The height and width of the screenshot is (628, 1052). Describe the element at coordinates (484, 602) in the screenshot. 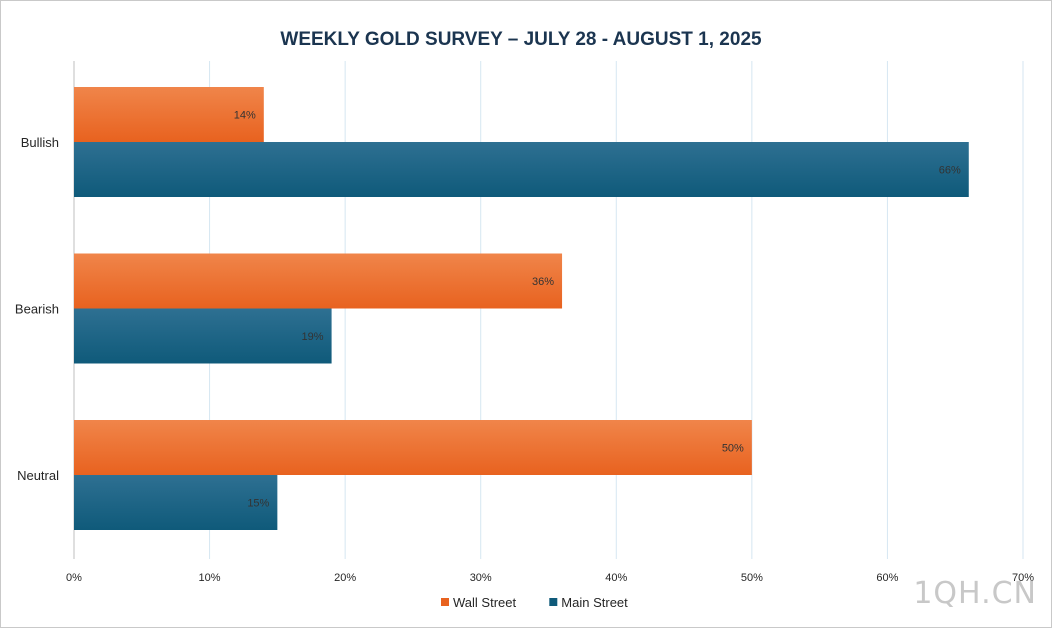

I see `legend-label: Wall Street` at that location.